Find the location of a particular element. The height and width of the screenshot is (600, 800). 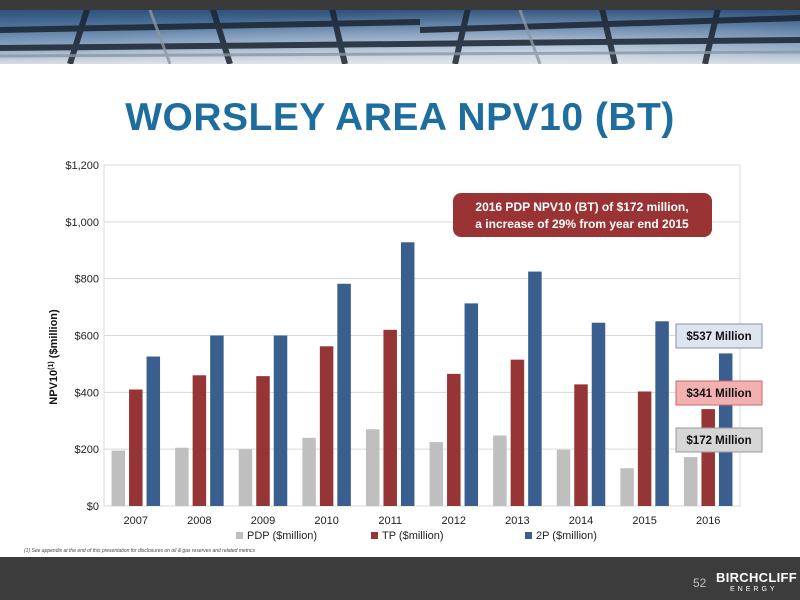

bar-pdp-2014 is located at coordinates (563, 477).